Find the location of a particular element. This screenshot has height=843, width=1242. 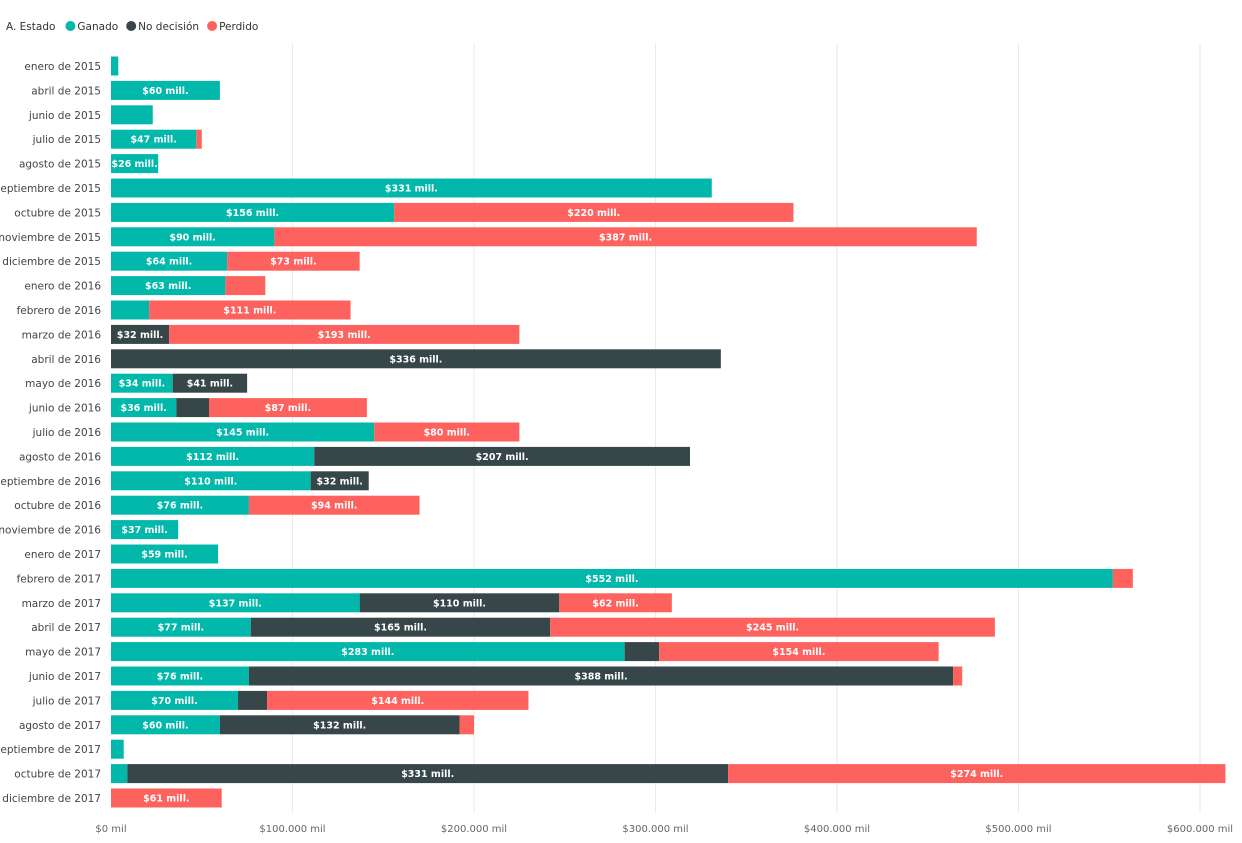

bar-label-25-0: $76 mill. is located at coordinates (180, 677).